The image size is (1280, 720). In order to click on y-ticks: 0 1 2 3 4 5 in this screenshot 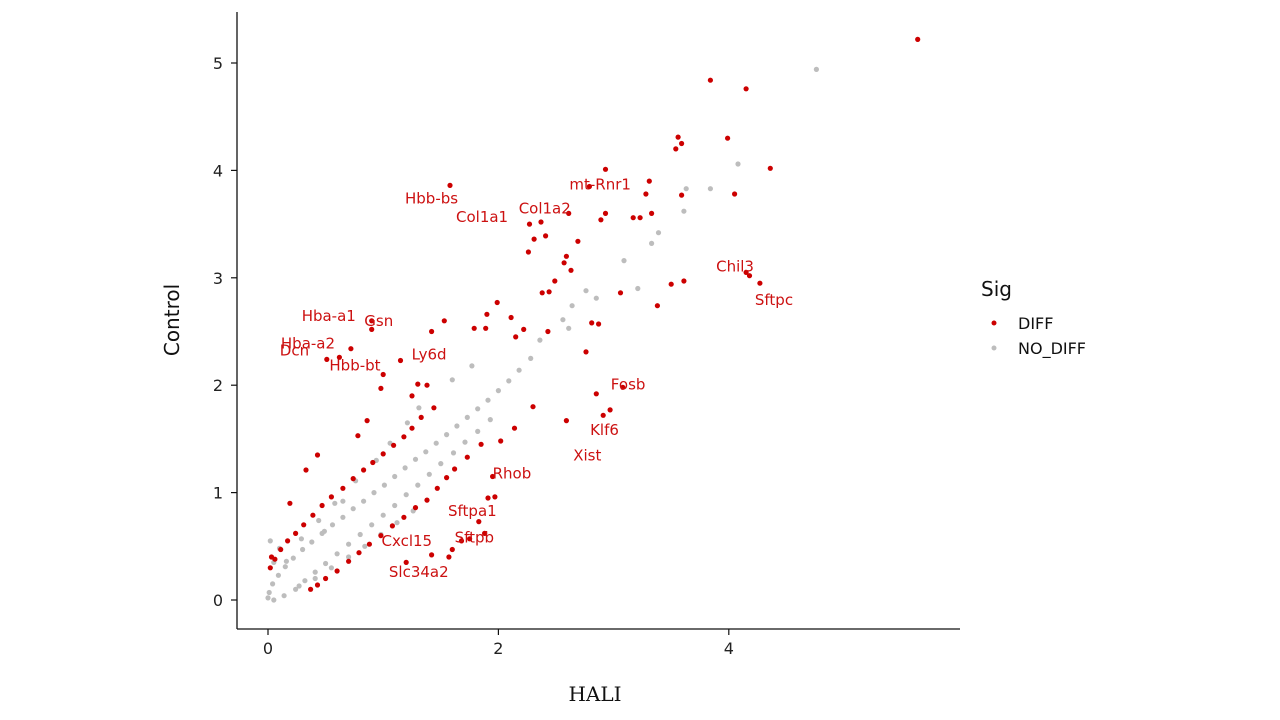, I will do `click(225, 332)`.